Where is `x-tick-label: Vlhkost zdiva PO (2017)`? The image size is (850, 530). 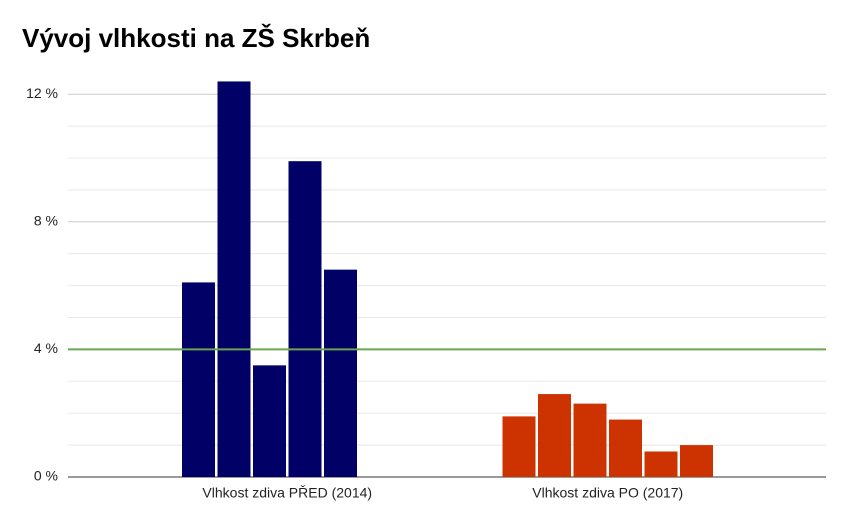
x-tick-label: Vlhkost zdiva PO (2017) is located at coordinates (607, 493).